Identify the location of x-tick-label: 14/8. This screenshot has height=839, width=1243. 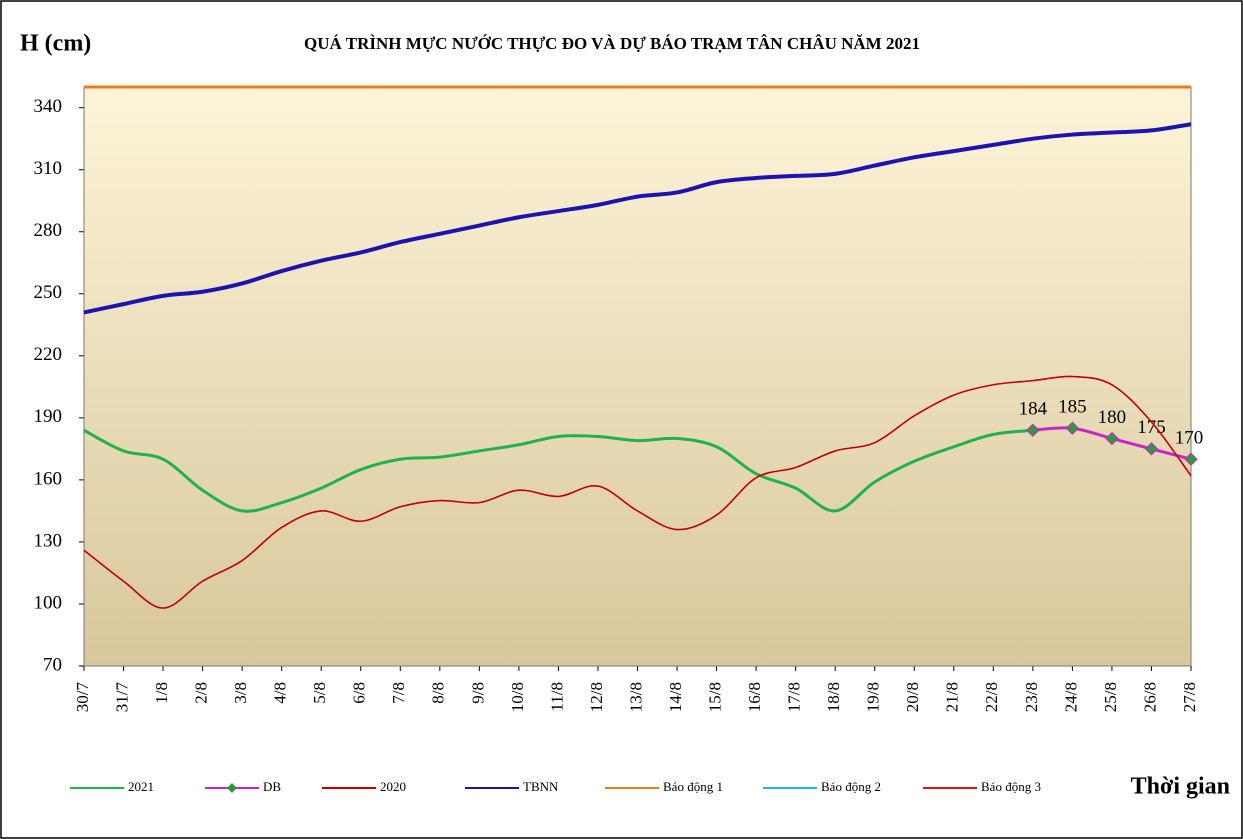
(675, 697).